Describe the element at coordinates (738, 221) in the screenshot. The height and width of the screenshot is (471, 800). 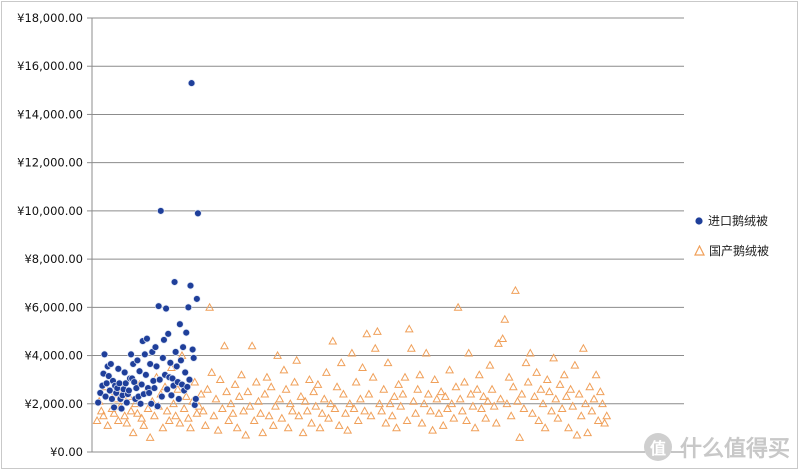
I see `legend-label-imported: 进口鹅绒被` at that location.